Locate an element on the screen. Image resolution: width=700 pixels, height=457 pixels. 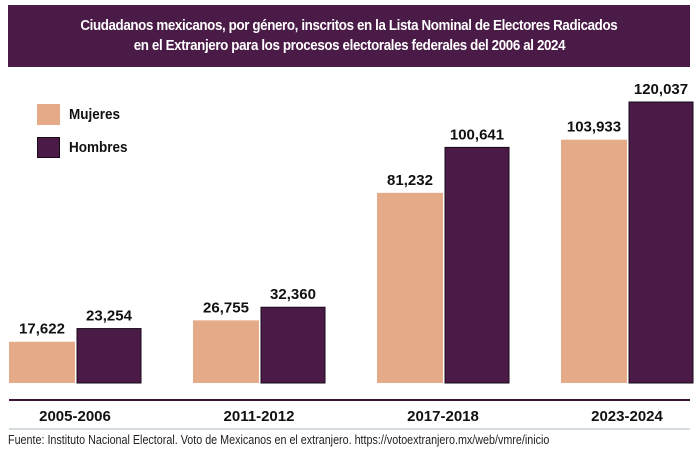
bar-hombres-2023-2024 is located at coordinates (661, 242).